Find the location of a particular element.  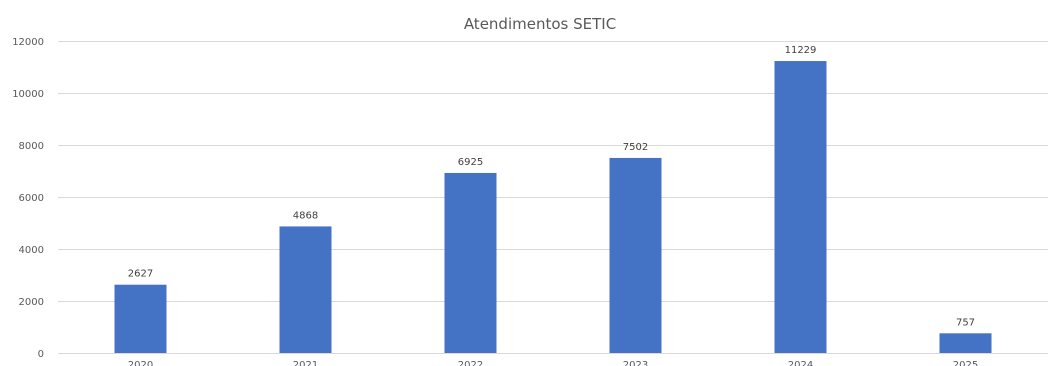

y-tick-label: 12000 is located at coordinates (28, 42).